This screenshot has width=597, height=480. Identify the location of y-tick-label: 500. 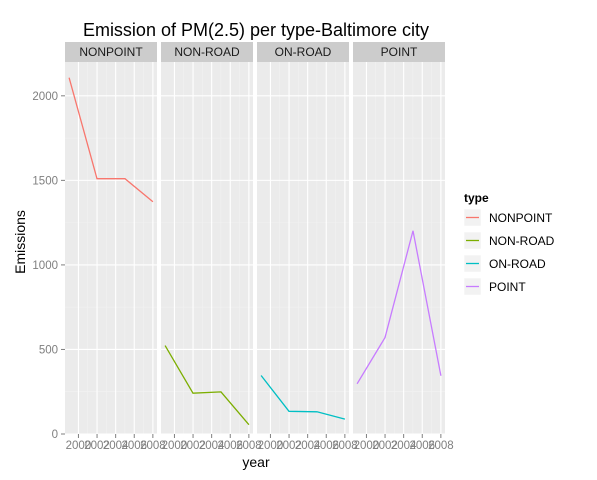
(48, 350).